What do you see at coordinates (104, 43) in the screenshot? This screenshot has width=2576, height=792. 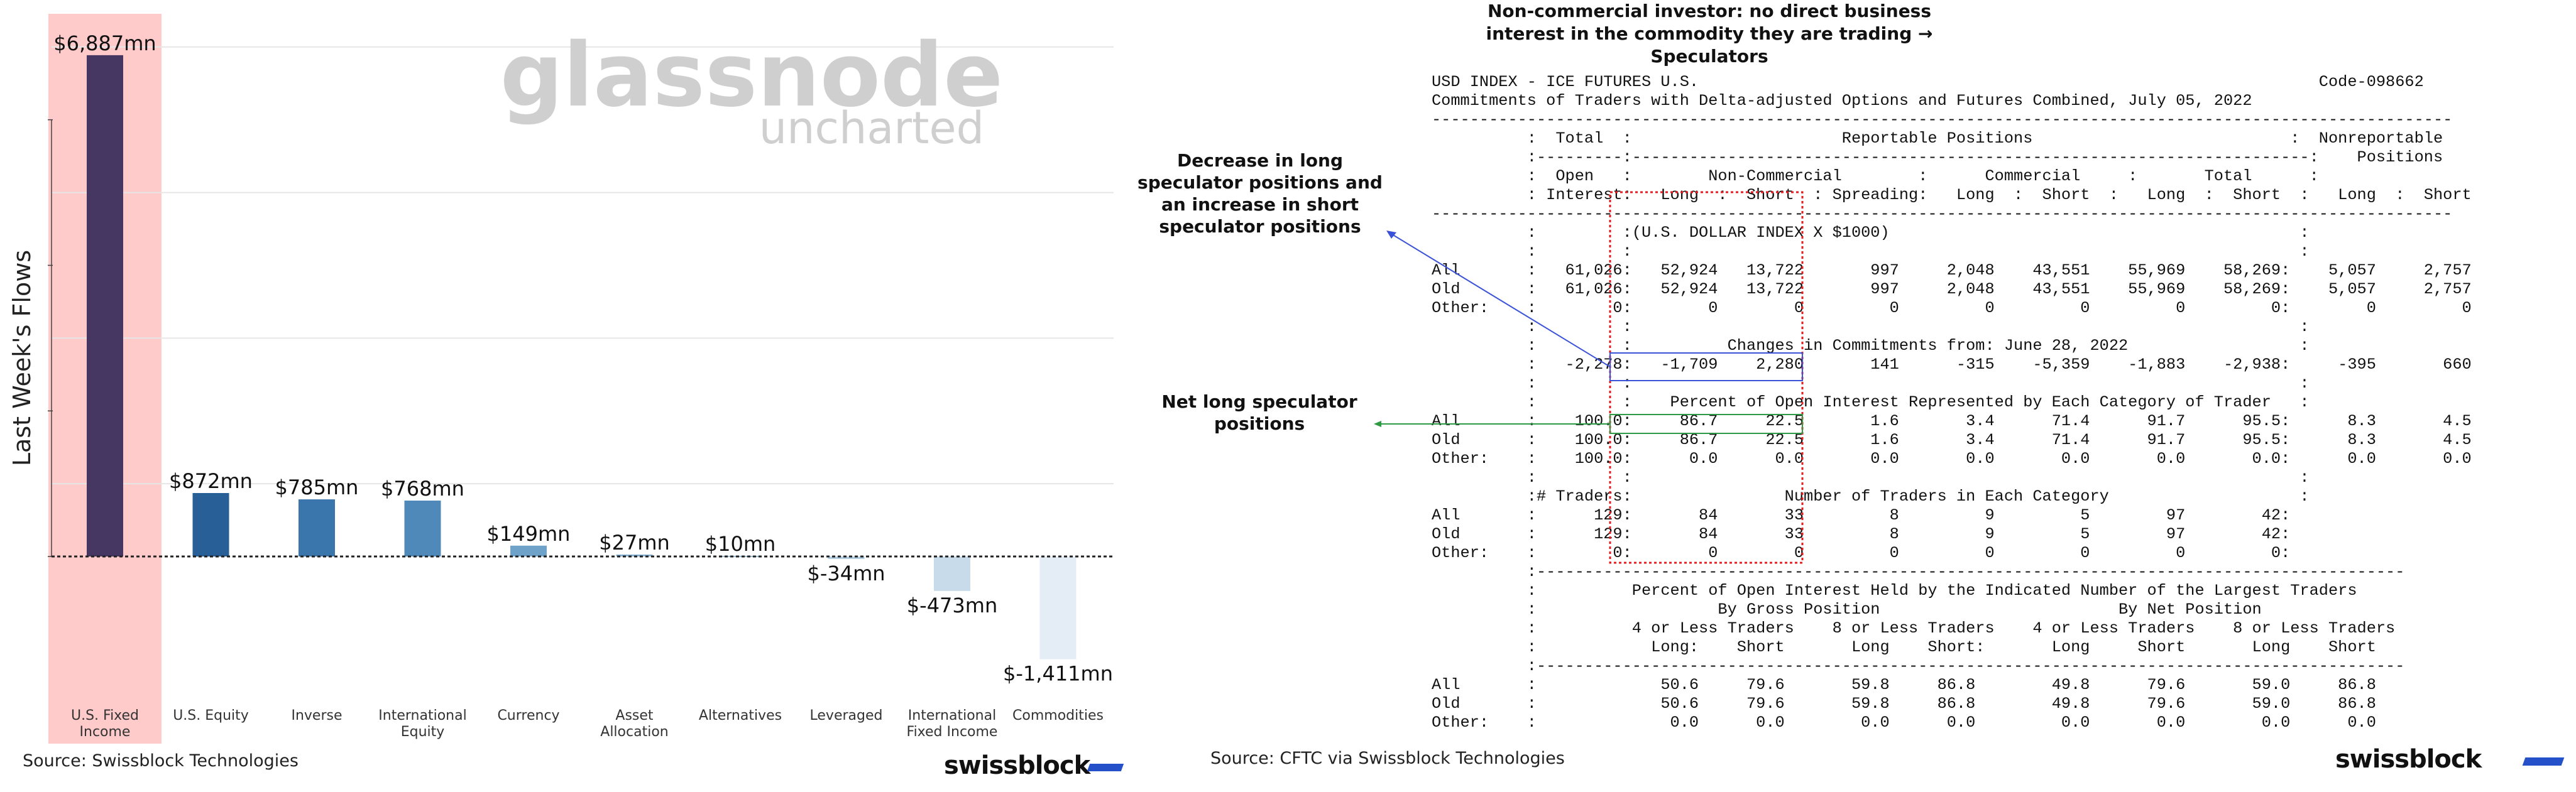 I see `data-label: $6,887mn` at bounding box center [104, 43].